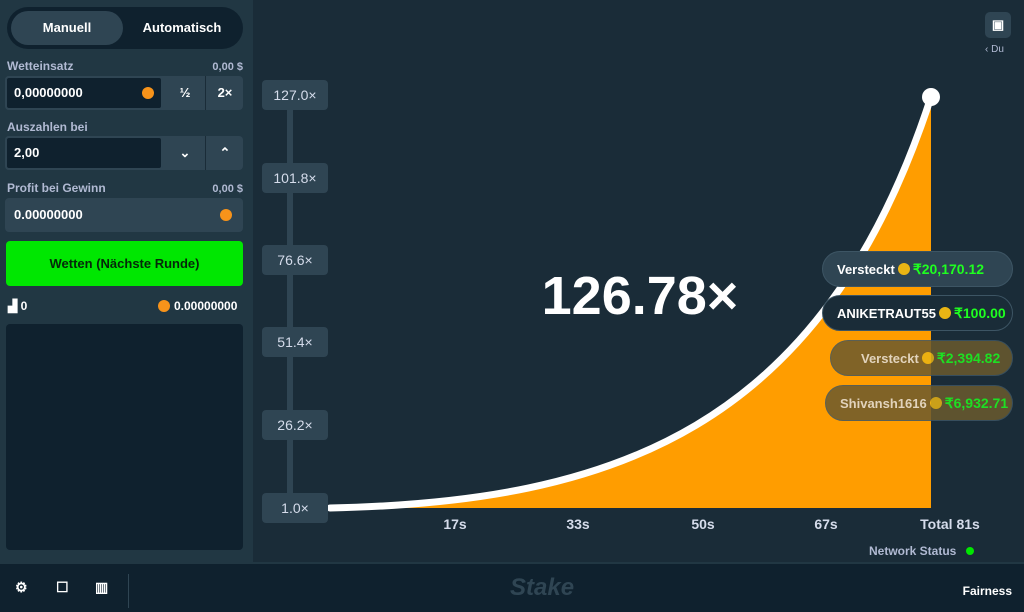  What do you see at coordinates (921, 358) in the screenshot?
I see `bet-pill: Versteckt ₹2,394.82` at bounding box center [921, 358].